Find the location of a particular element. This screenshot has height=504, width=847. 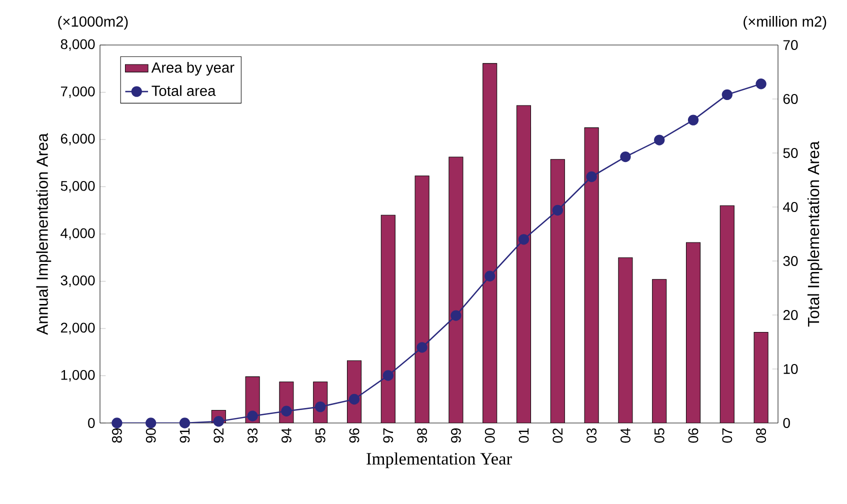

y2-axis-title: Total Implementation Area is located at coordinates (814, 234).